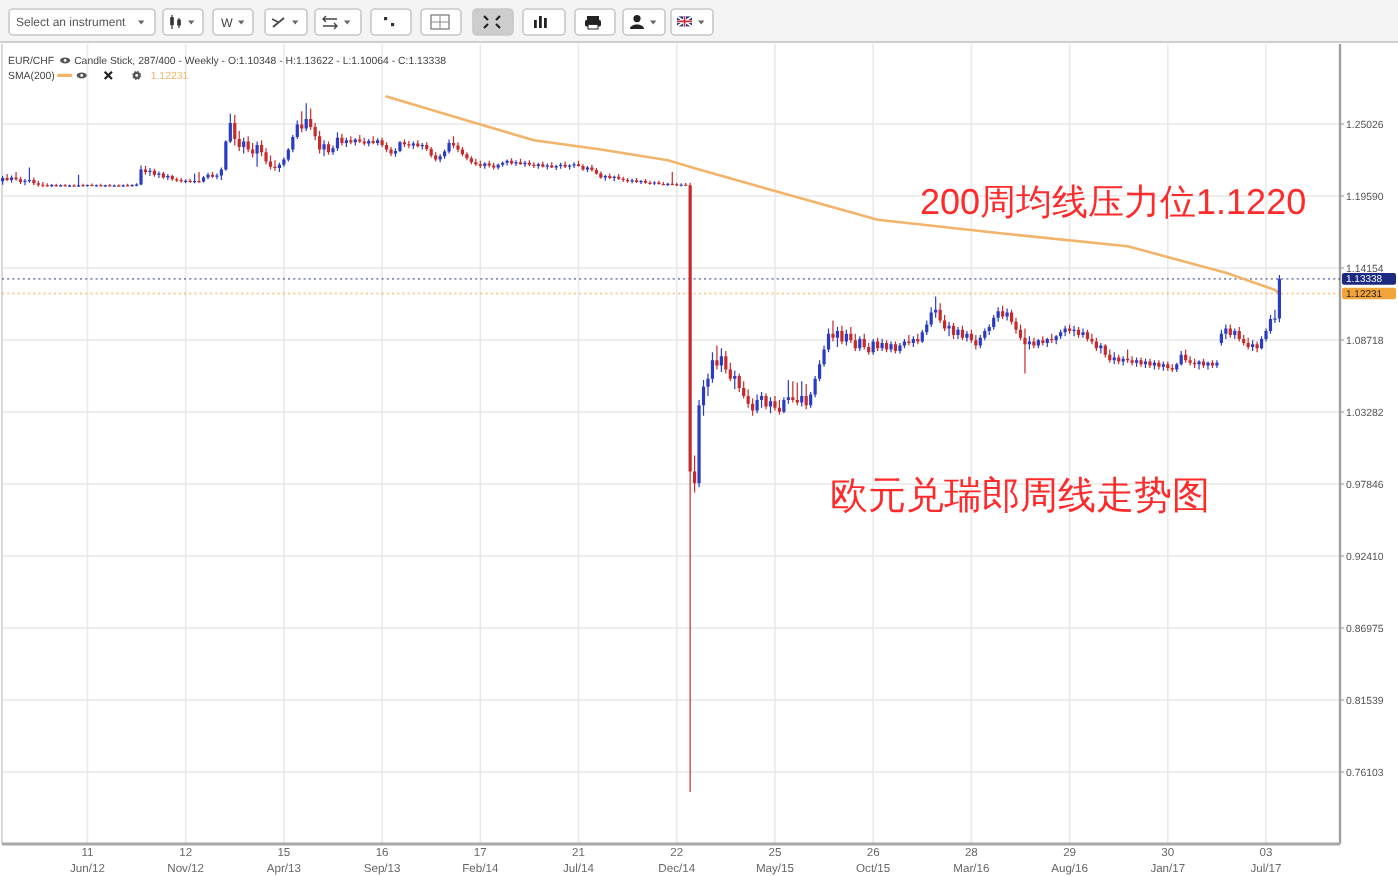 This screenshot has height=876, width=1398. Describe the element at coordinates (1020, 496) in the screenshot. I see `annotation: 欧元兑瑞郎周线走势图` at that location.